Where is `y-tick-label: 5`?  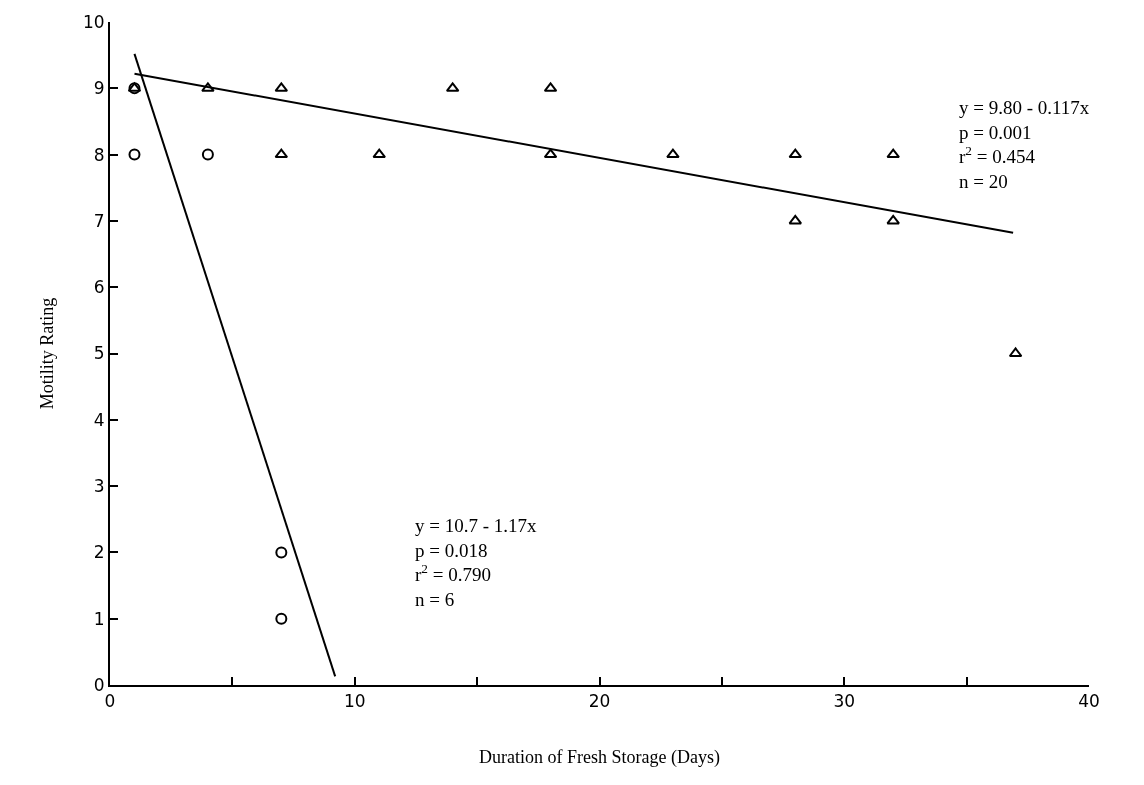 y-tick-label: 5 is located at coordinates (99, 353).